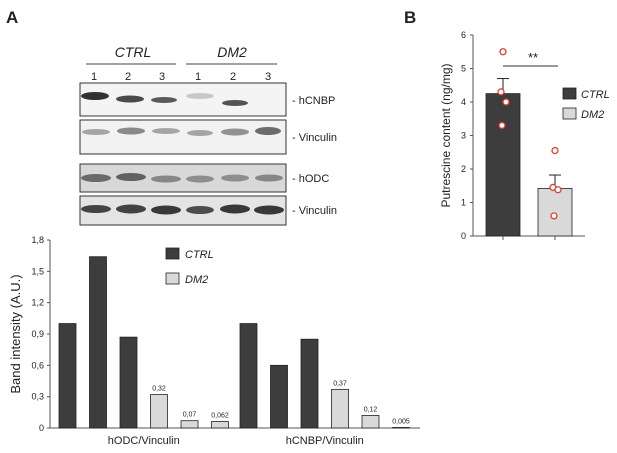  I want to click on y-tick-label: 1,5, so click(37, 271).